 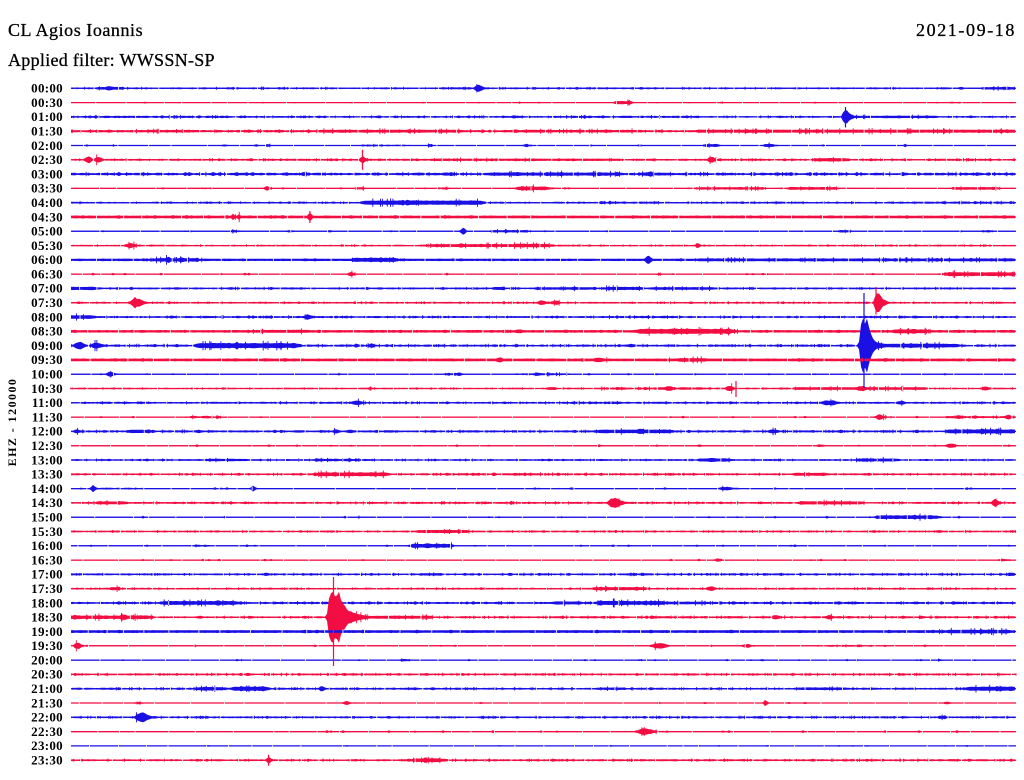 What do you see at coordinates (47, 731) in the screenshot?
I see `svg-text: 22:30` at bounding box center [47, 731].